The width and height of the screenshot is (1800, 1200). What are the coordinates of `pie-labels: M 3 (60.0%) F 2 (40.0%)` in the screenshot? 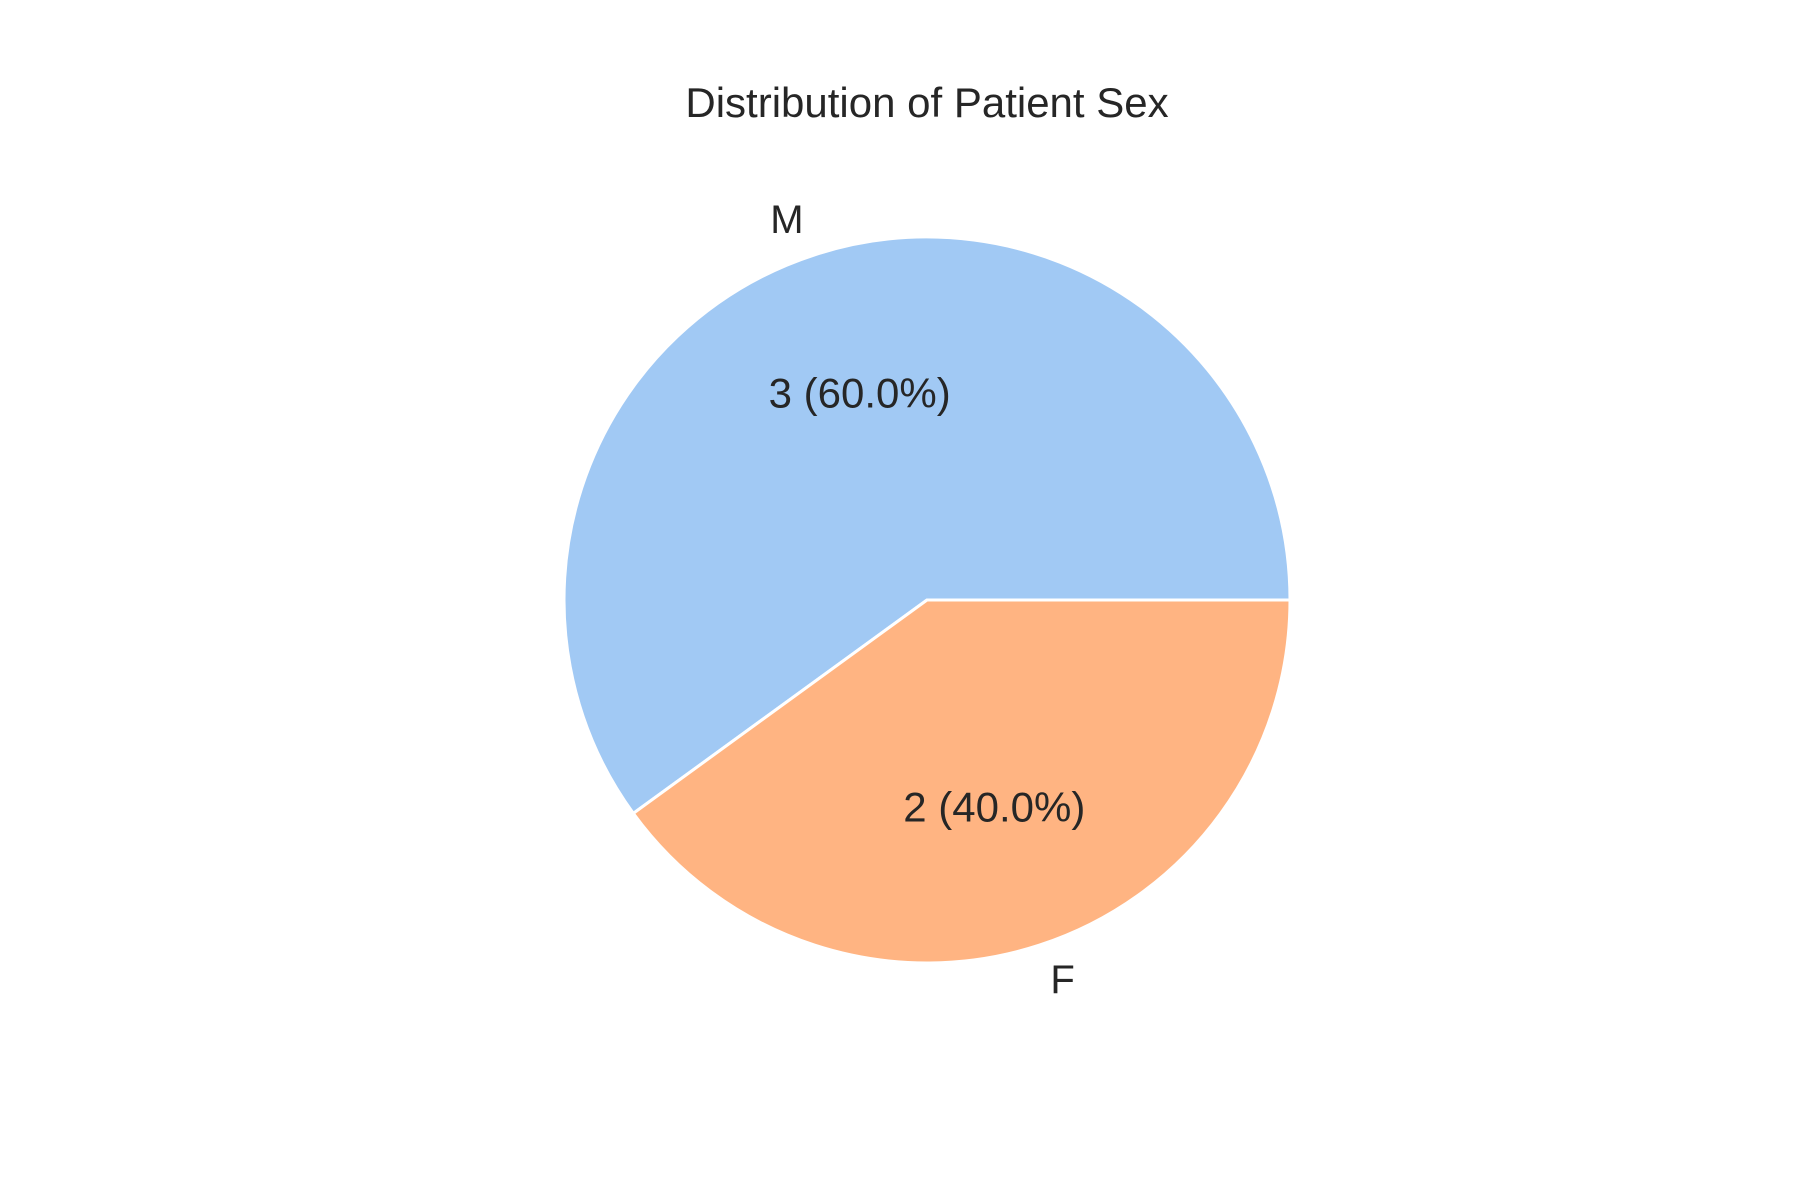 It's located at (927, 600).